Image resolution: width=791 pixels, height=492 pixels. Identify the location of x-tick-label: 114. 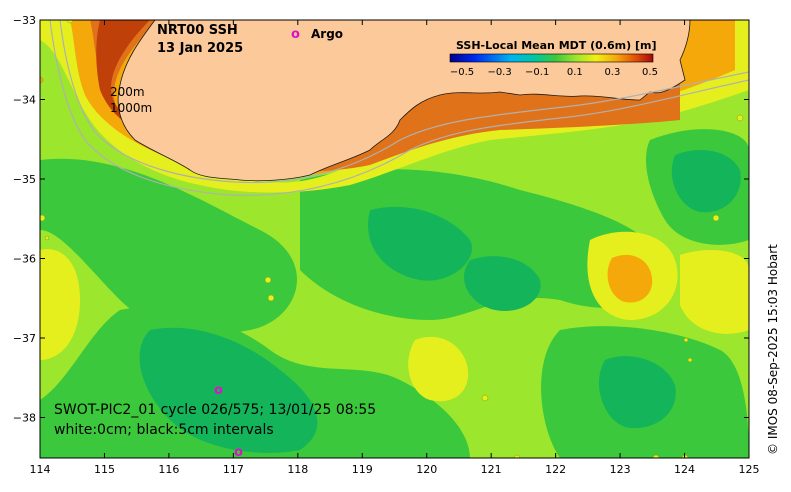
(40, 469).